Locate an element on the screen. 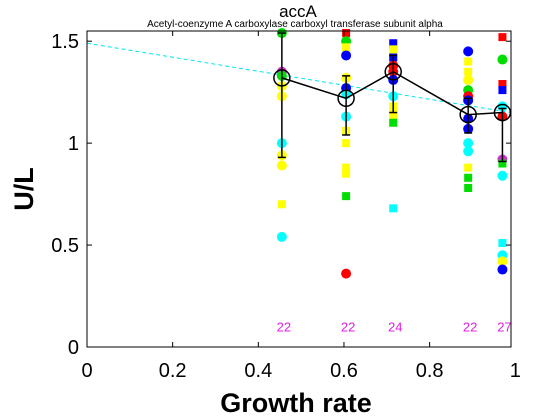 The height and width of the screenshot is (420, 560). y-tick-label-3: 1.5 is located at coordinates (65, 42).